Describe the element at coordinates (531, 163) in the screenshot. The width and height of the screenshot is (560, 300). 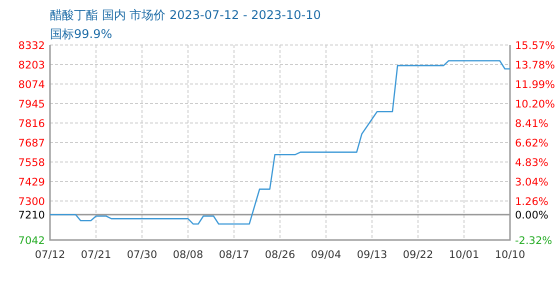
I see `y2-tick-label: 4.83%` at that location.